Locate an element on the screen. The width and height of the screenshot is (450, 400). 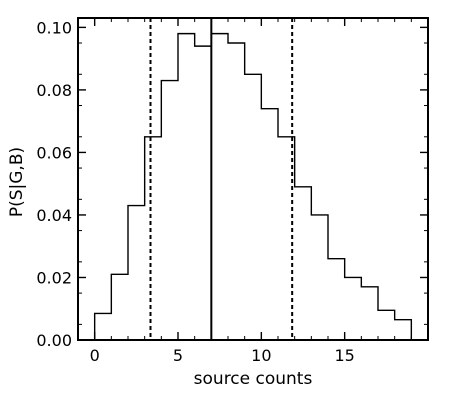
x-tick-label: 15 is located at coordinates (344, 355).